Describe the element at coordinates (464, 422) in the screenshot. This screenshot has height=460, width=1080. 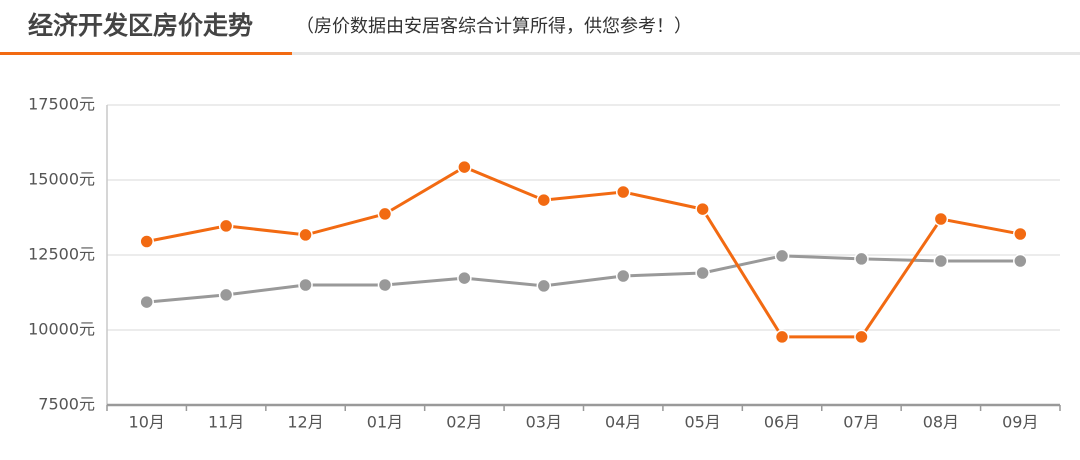
I see `x-tick-label: 02月` at that location.